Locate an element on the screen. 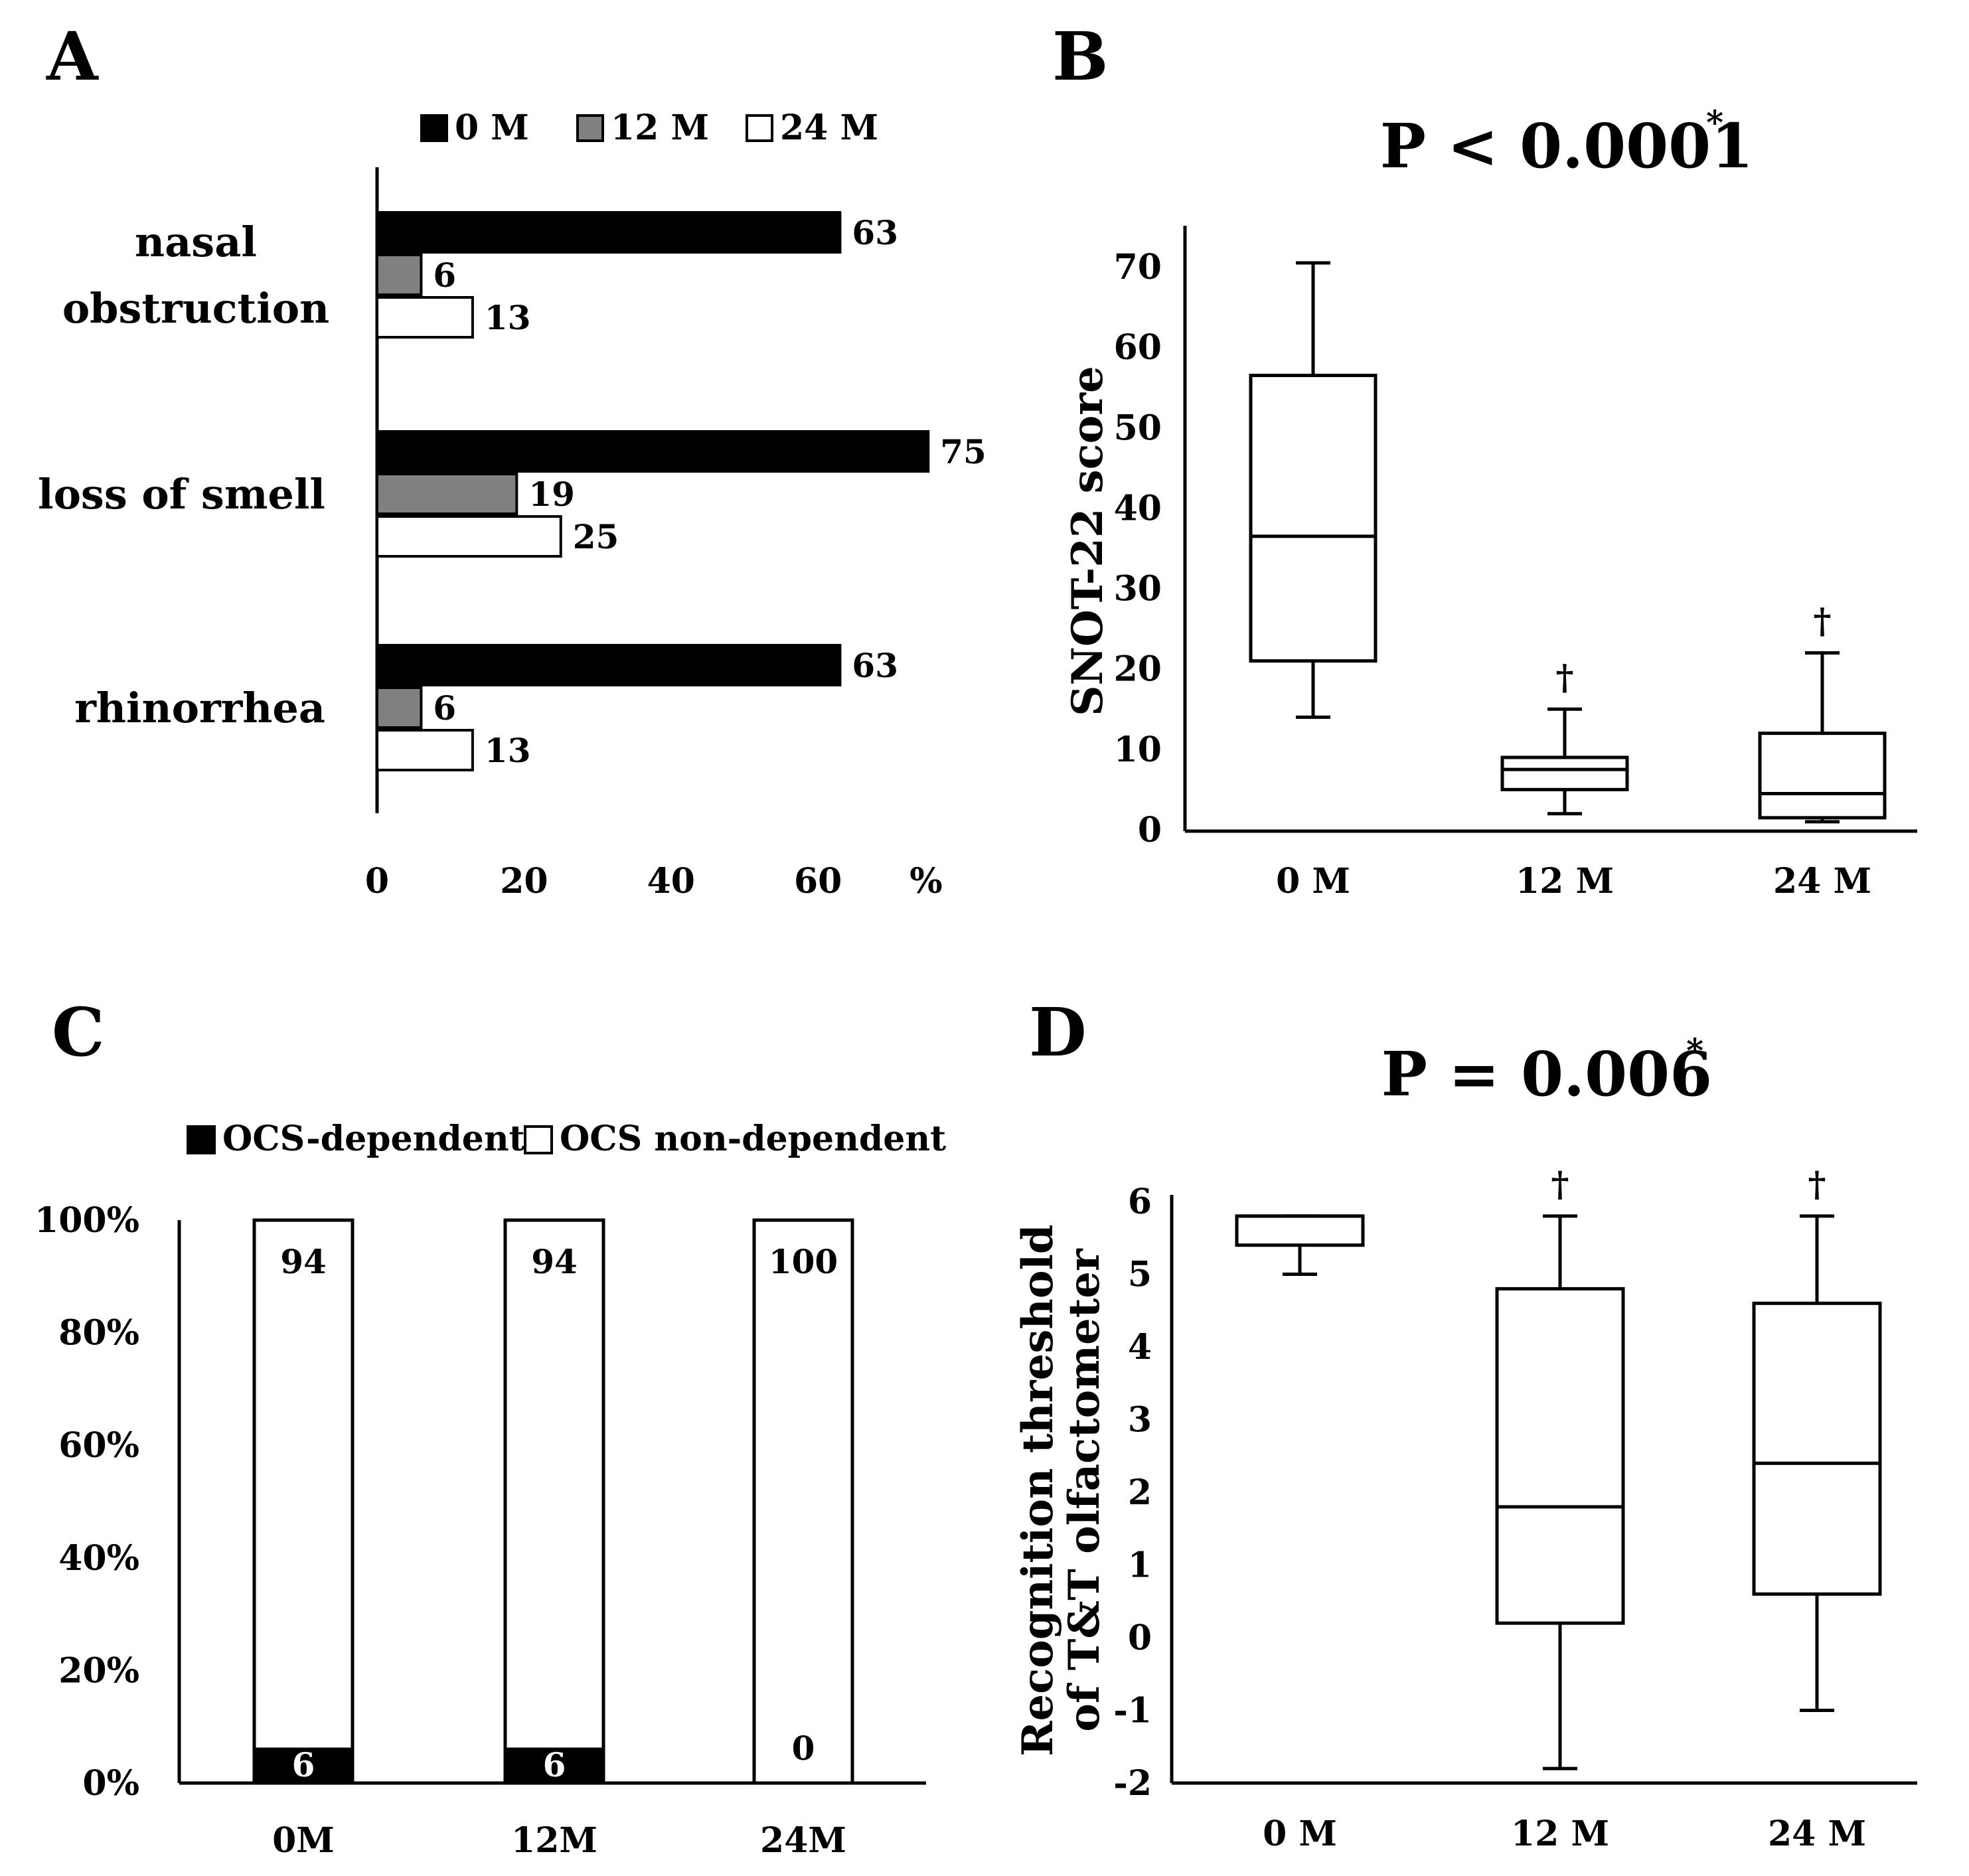 This screenshot has height=1876, width=1969. panel-b-label: B is located at coordinates (1080, 56).